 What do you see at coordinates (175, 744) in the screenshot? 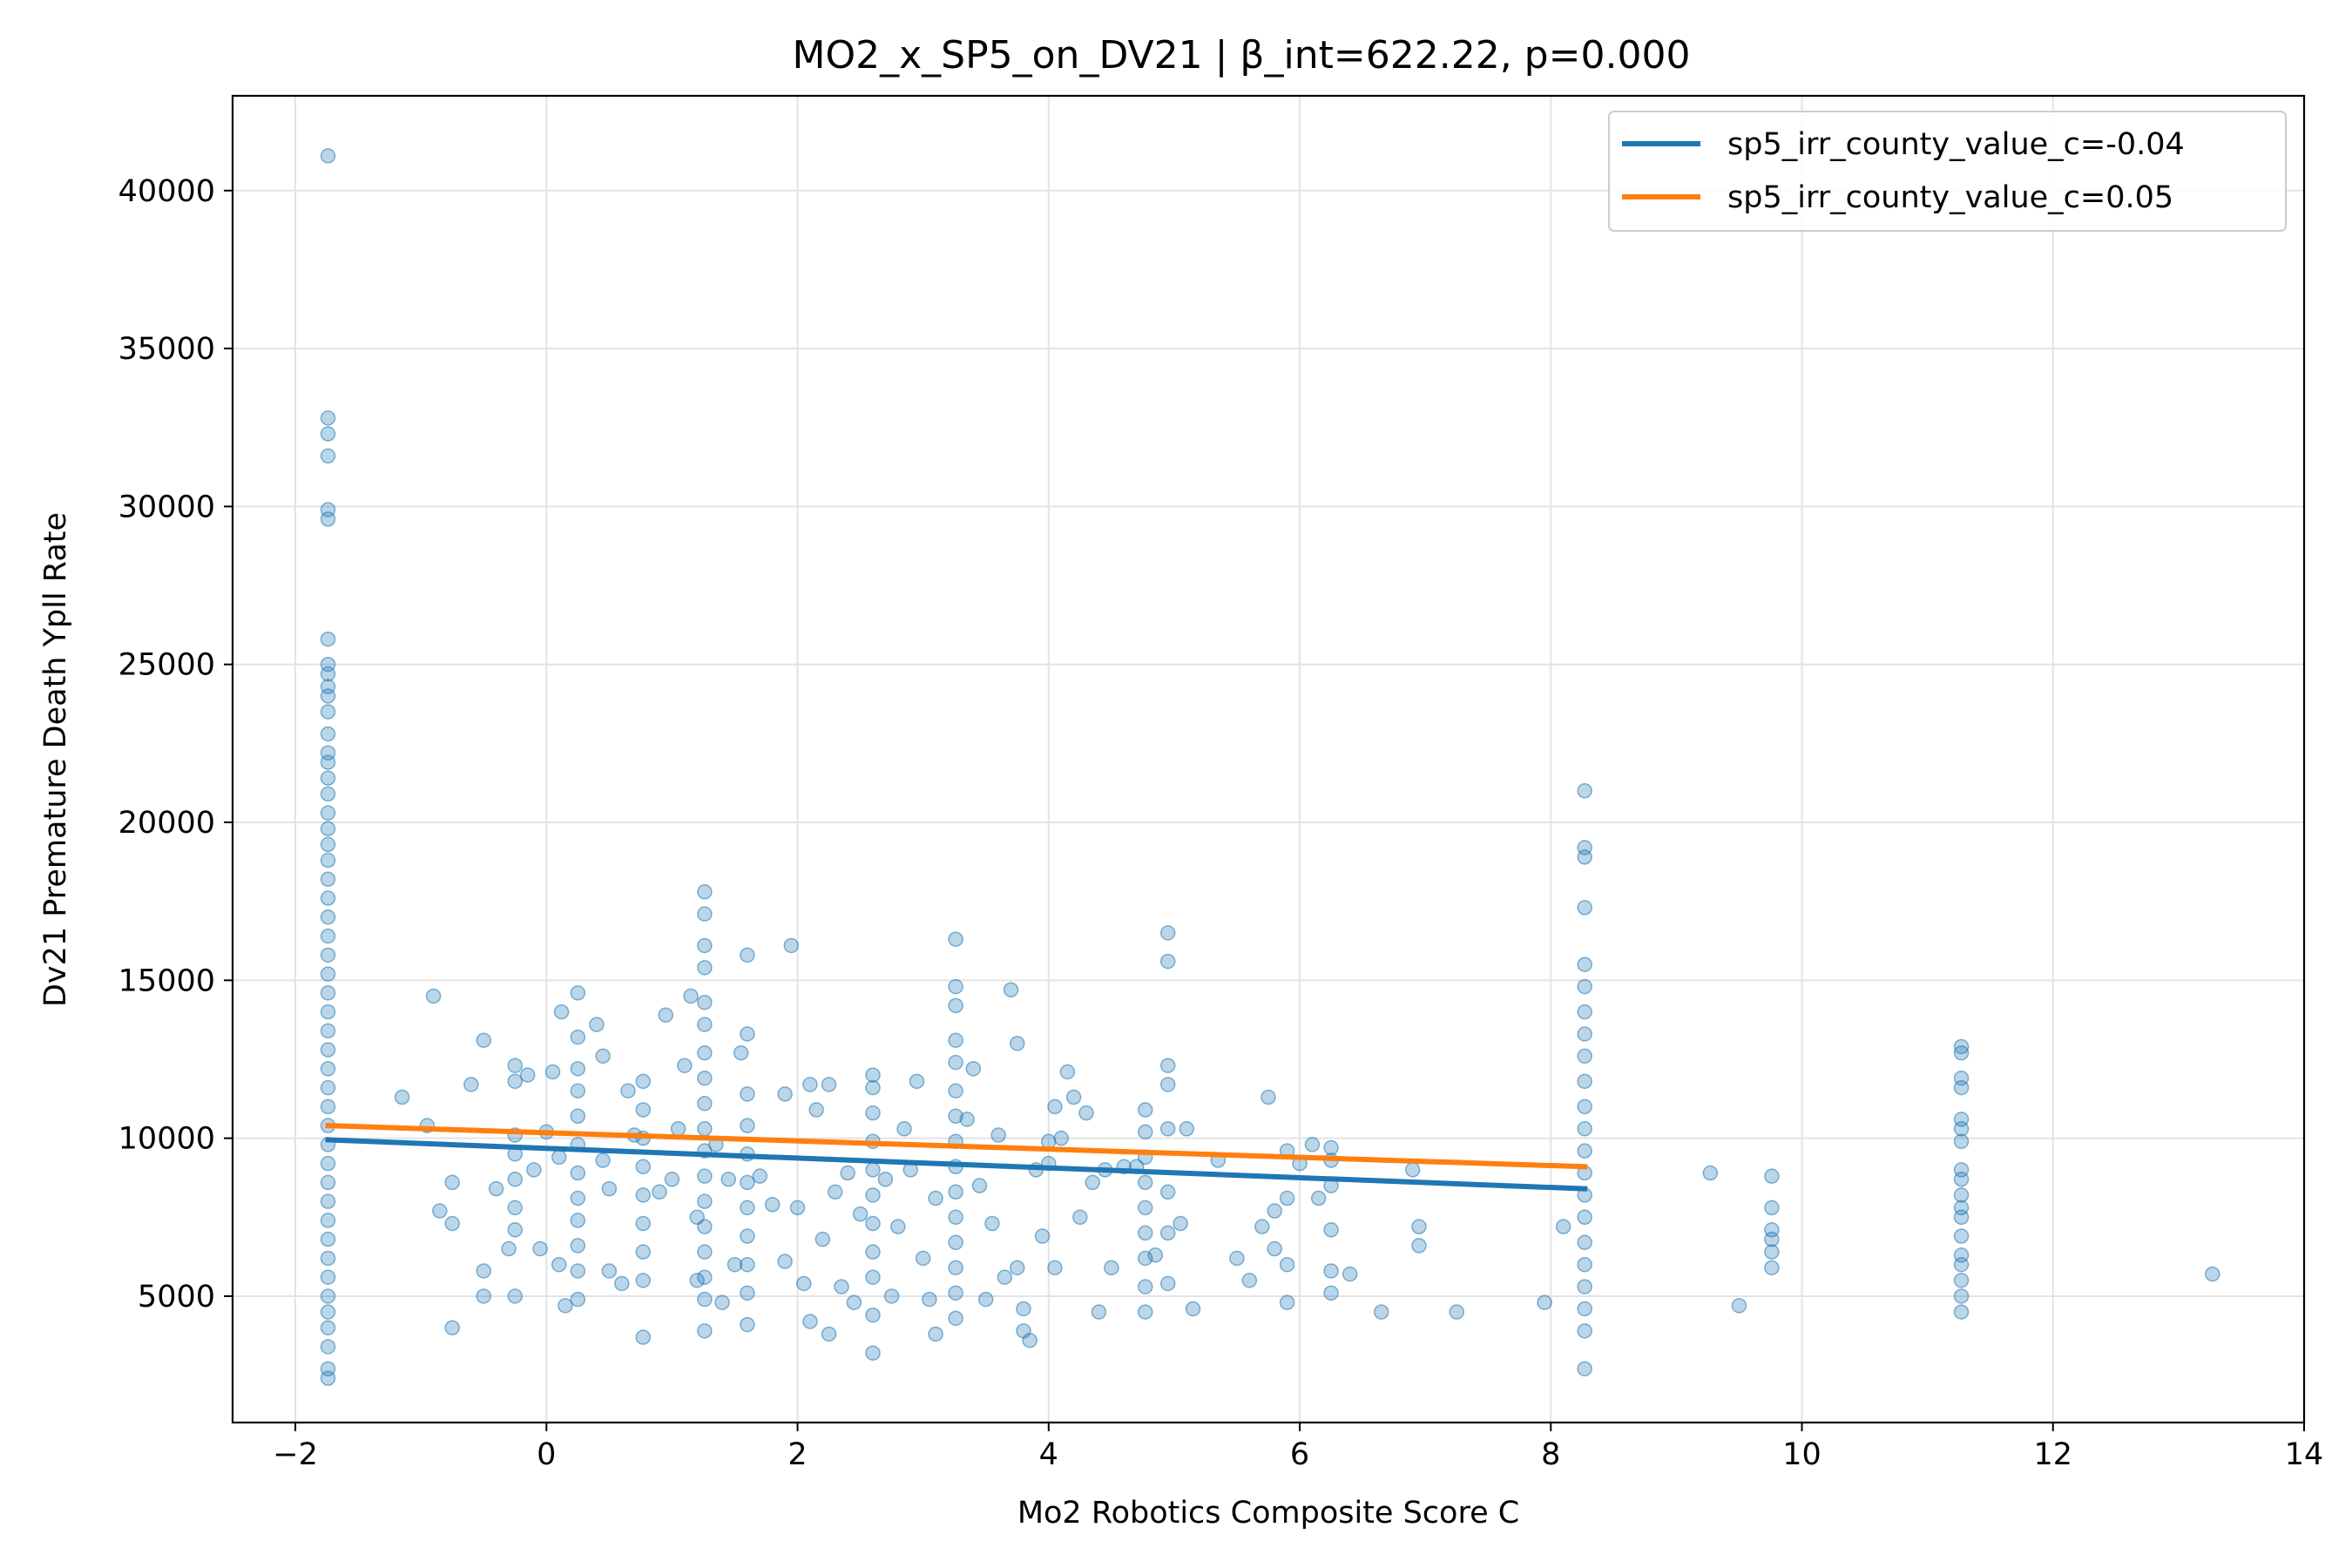
I see `y-axis-ticks: 5000 10000 15000 20000 25000 30000 35000 40000` at bounding box center [175, 744].